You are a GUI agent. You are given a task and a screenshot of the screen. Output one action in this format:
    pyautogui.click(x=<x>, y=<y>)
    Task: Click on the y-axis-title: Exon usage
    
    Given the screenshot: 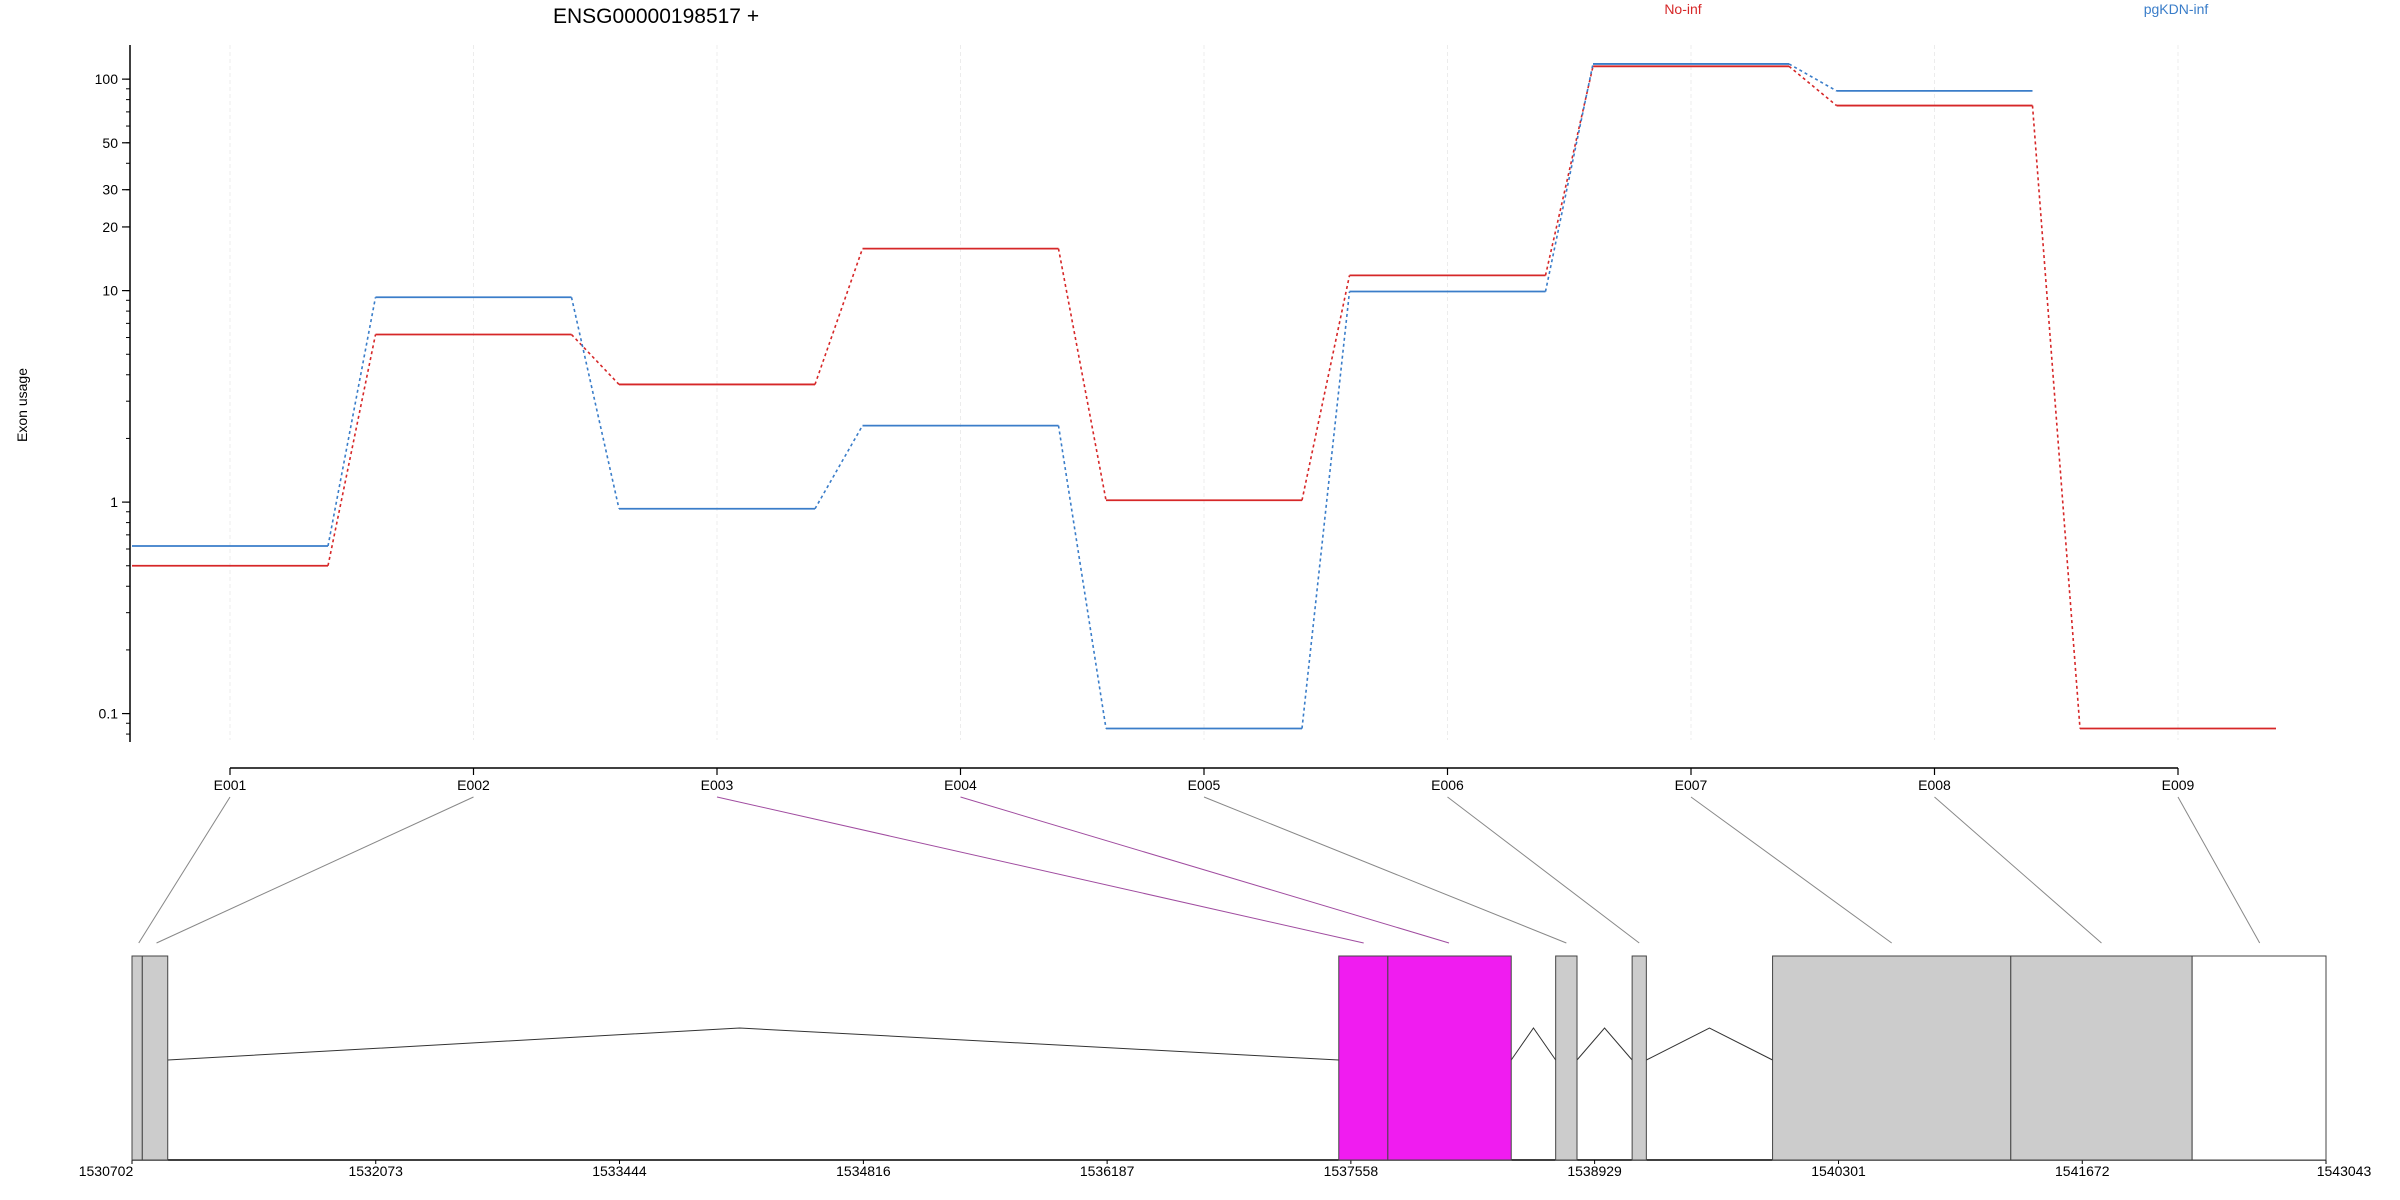 What is the action you would take?
    pyautogui.click(x=22, y=405)
    